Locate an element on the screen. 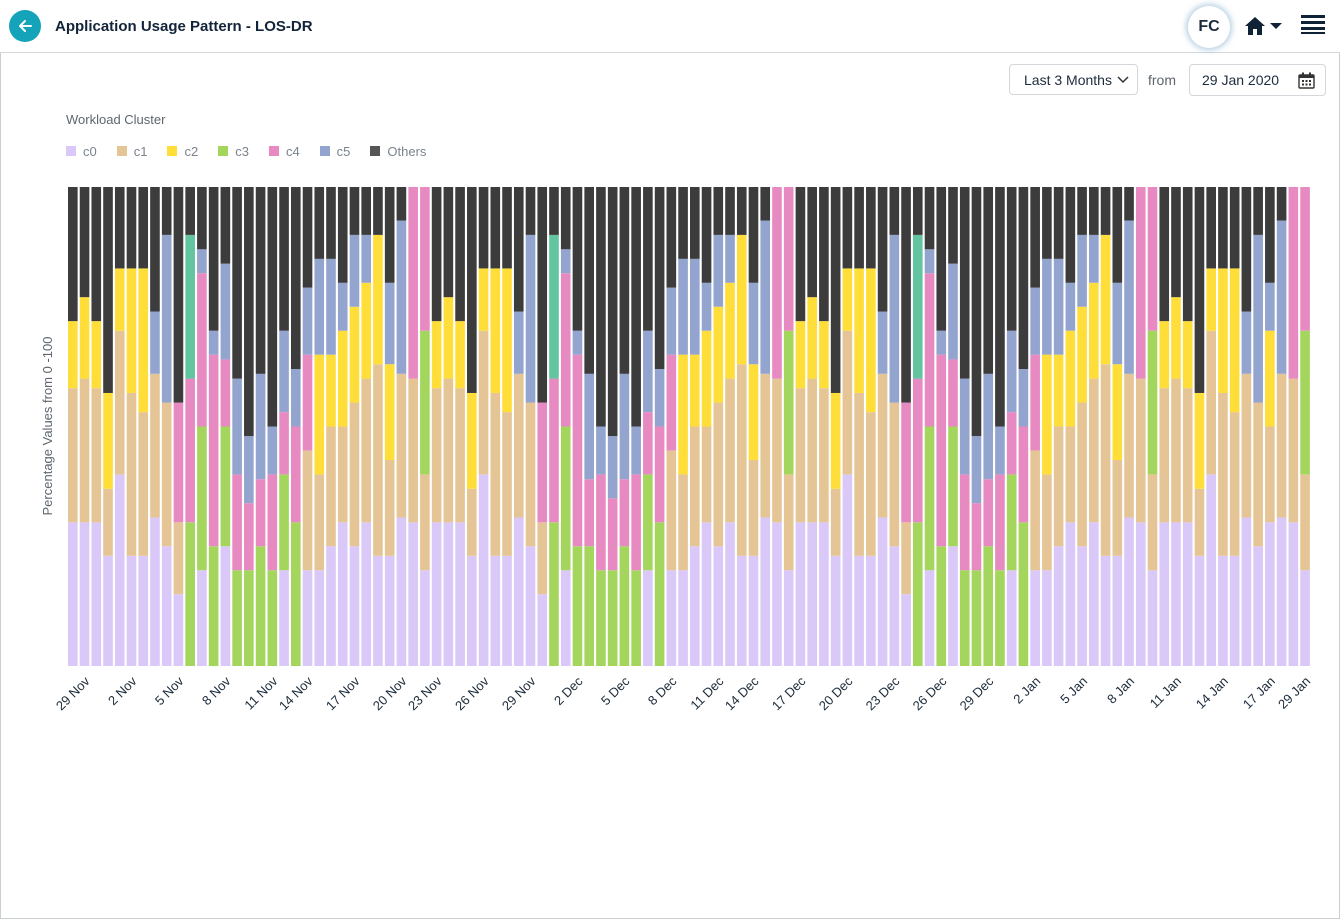 This screenshot has height=919, width=1340. back-button is located at coordinates (25, 26).